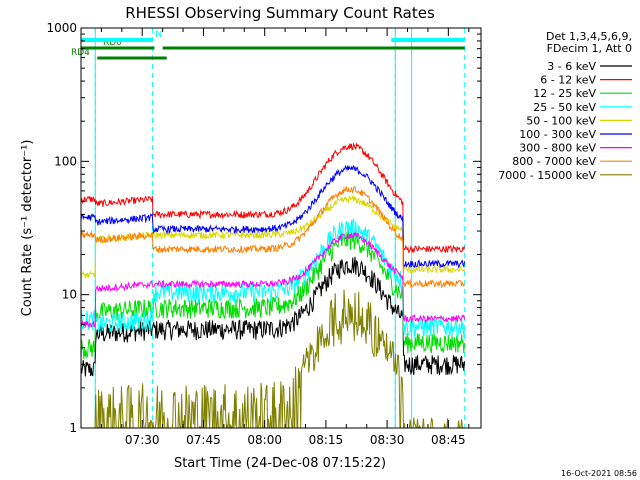 This screenshot has width=640, height=480. What do you see at coordinates (203, 440) in the screenshot?
I see `x-tick-label-1: 07:45` at bounding box center [203, 440].